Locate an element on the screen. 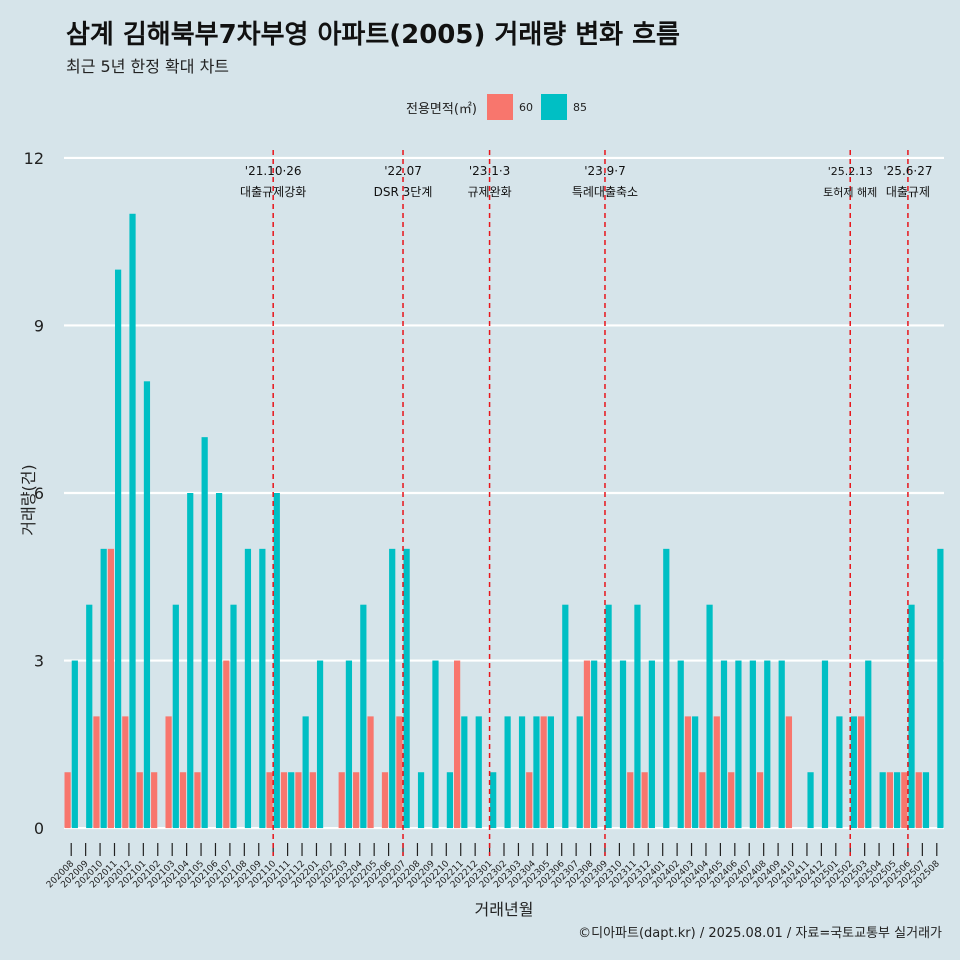 The height and width of the screenshot is (960, 960). y-tick-label: 3 is located at coordinates (39, 661).